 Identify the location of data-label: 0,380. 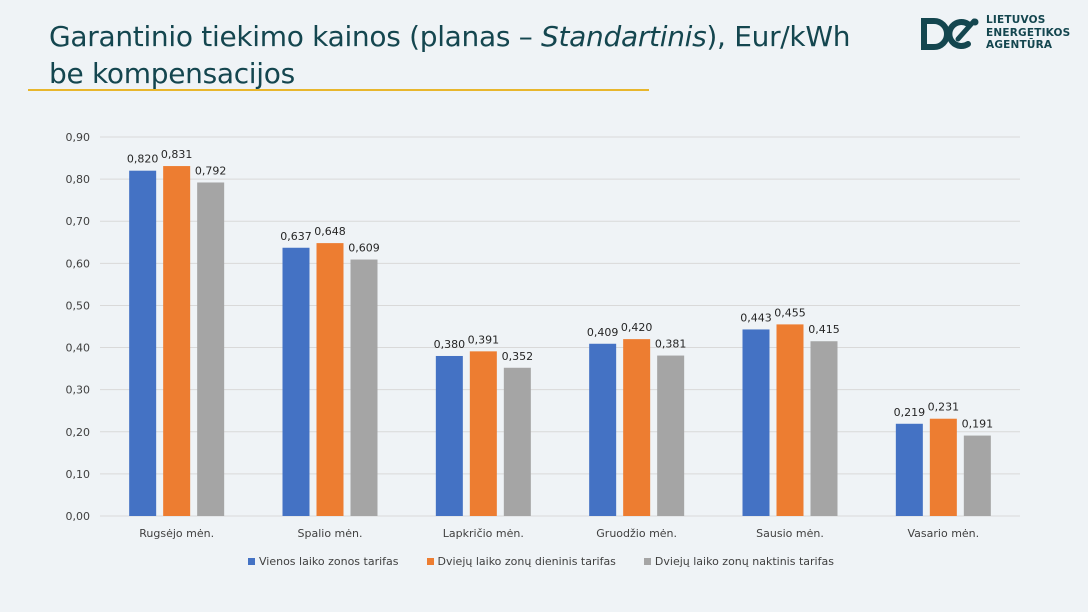
(450, 344).